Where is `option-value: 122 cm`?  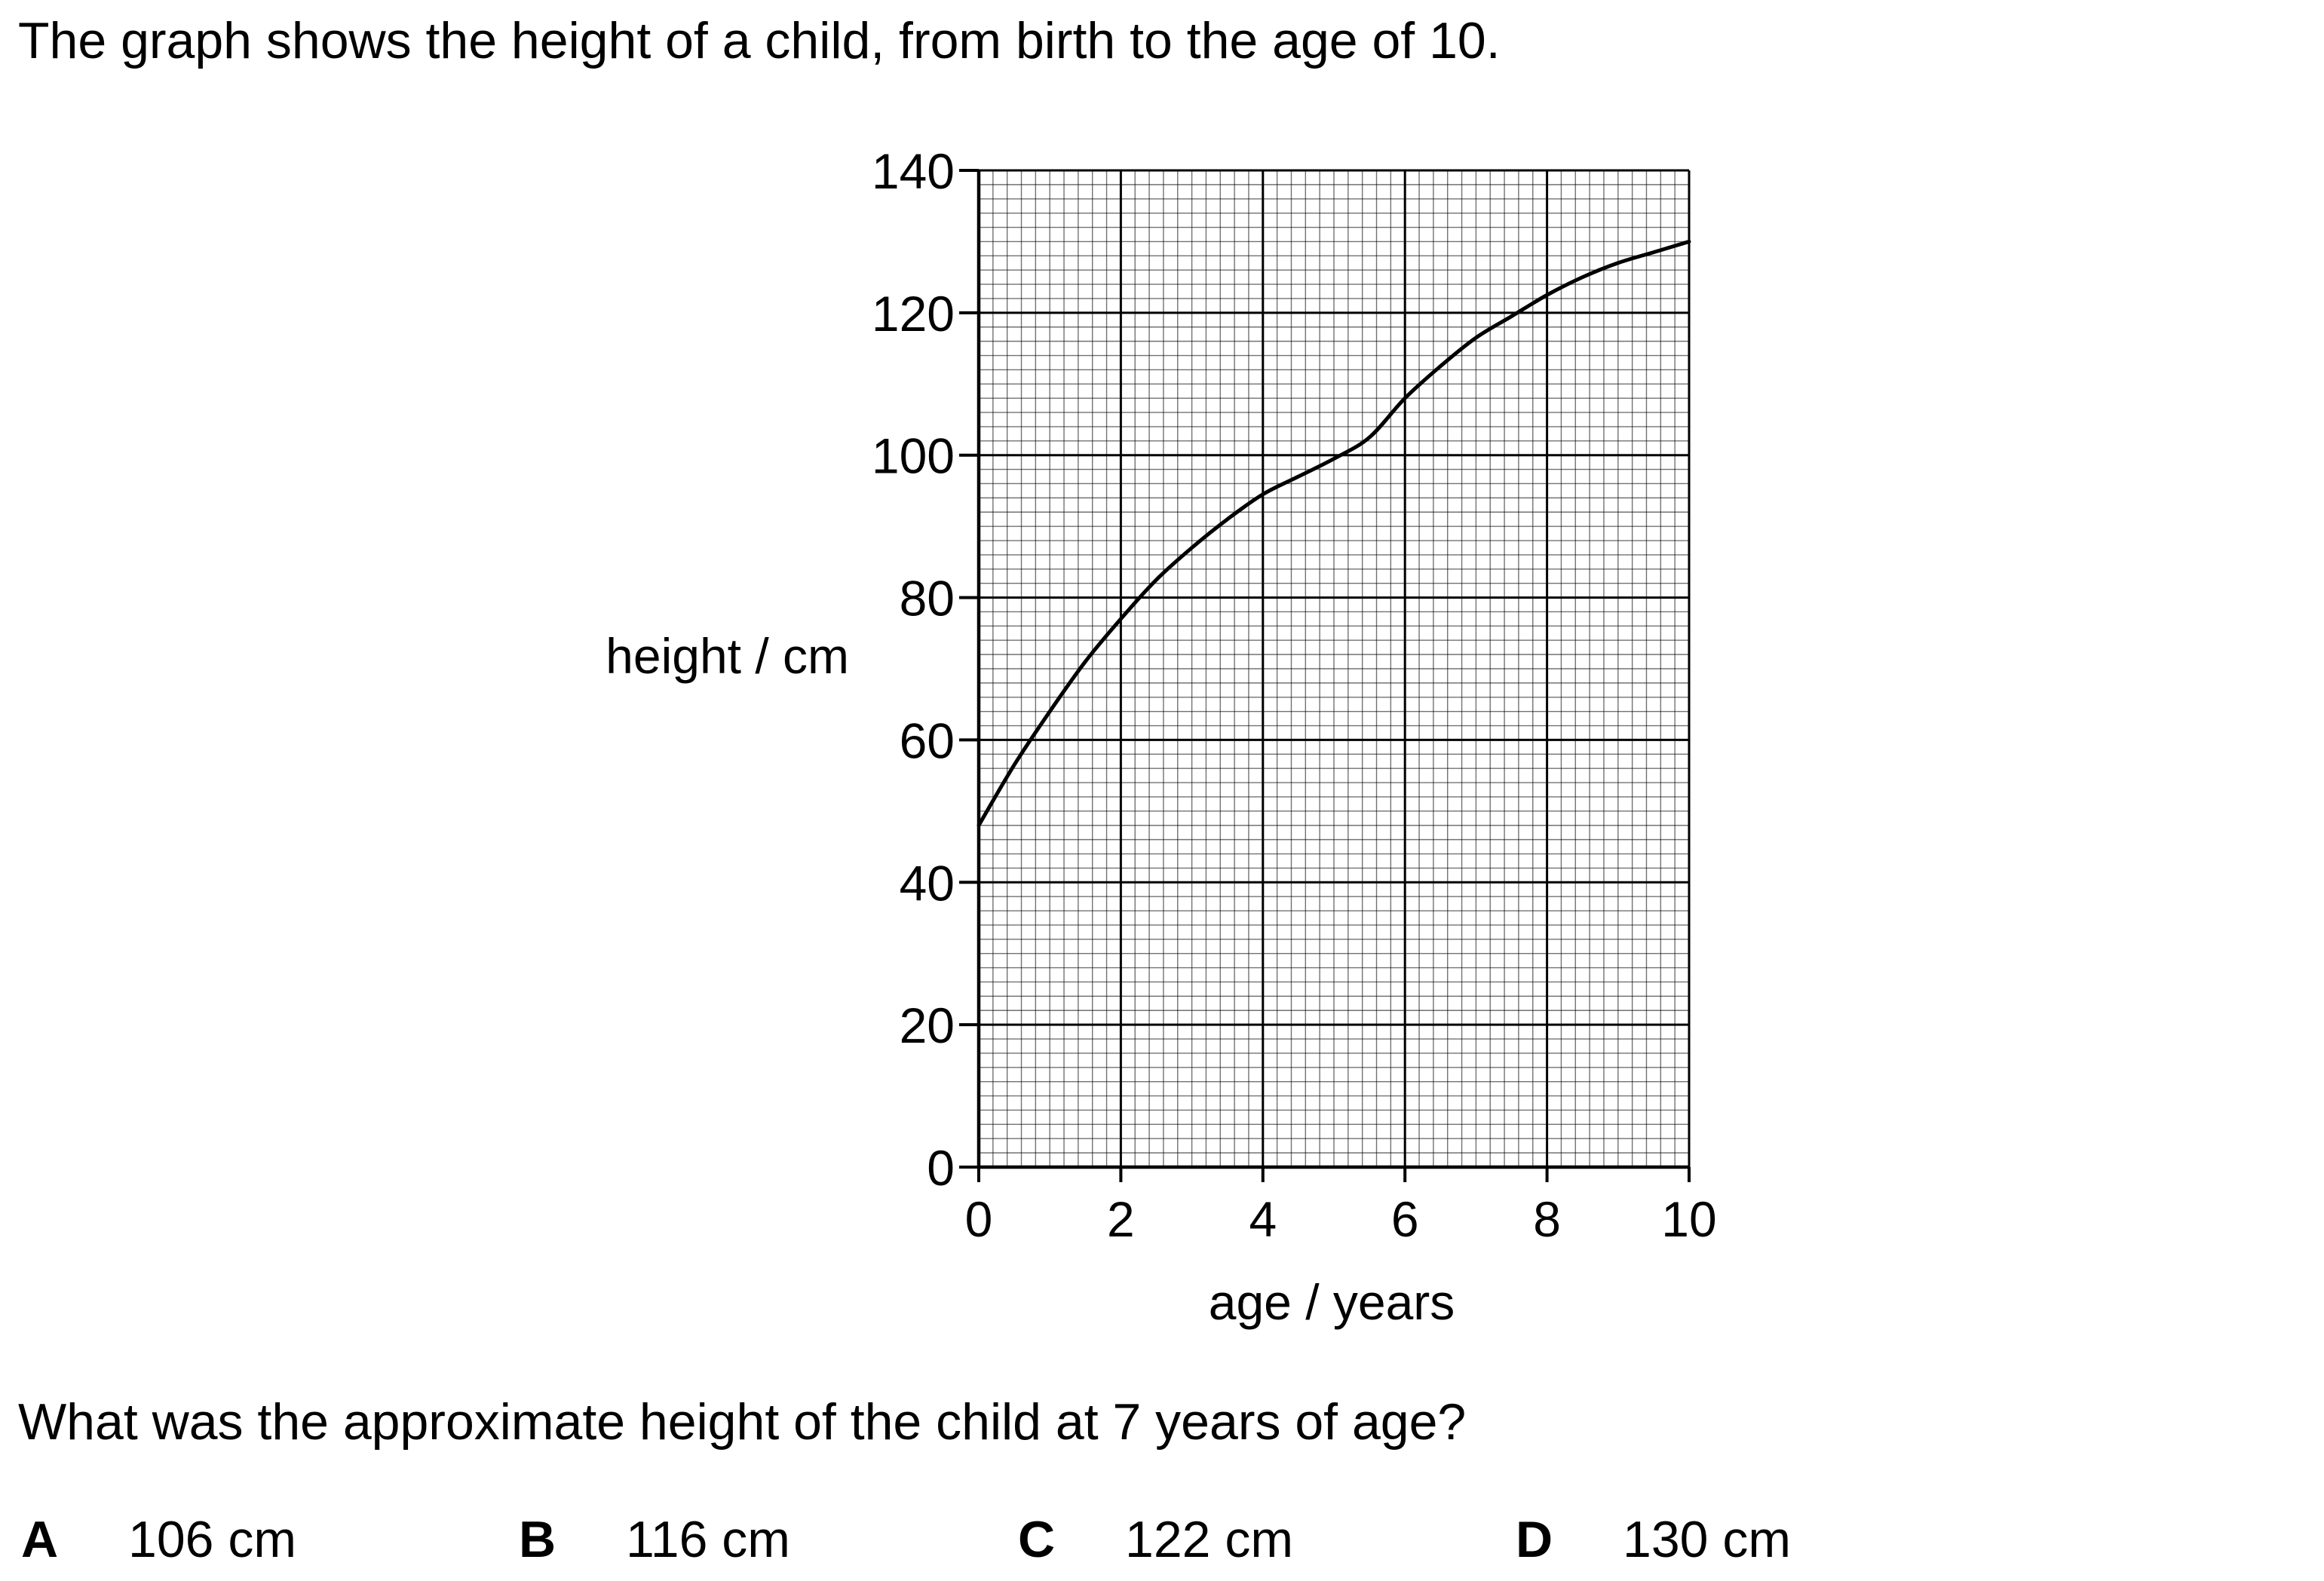 option-value: 122 cm is located at coordinates (1209, 1539).